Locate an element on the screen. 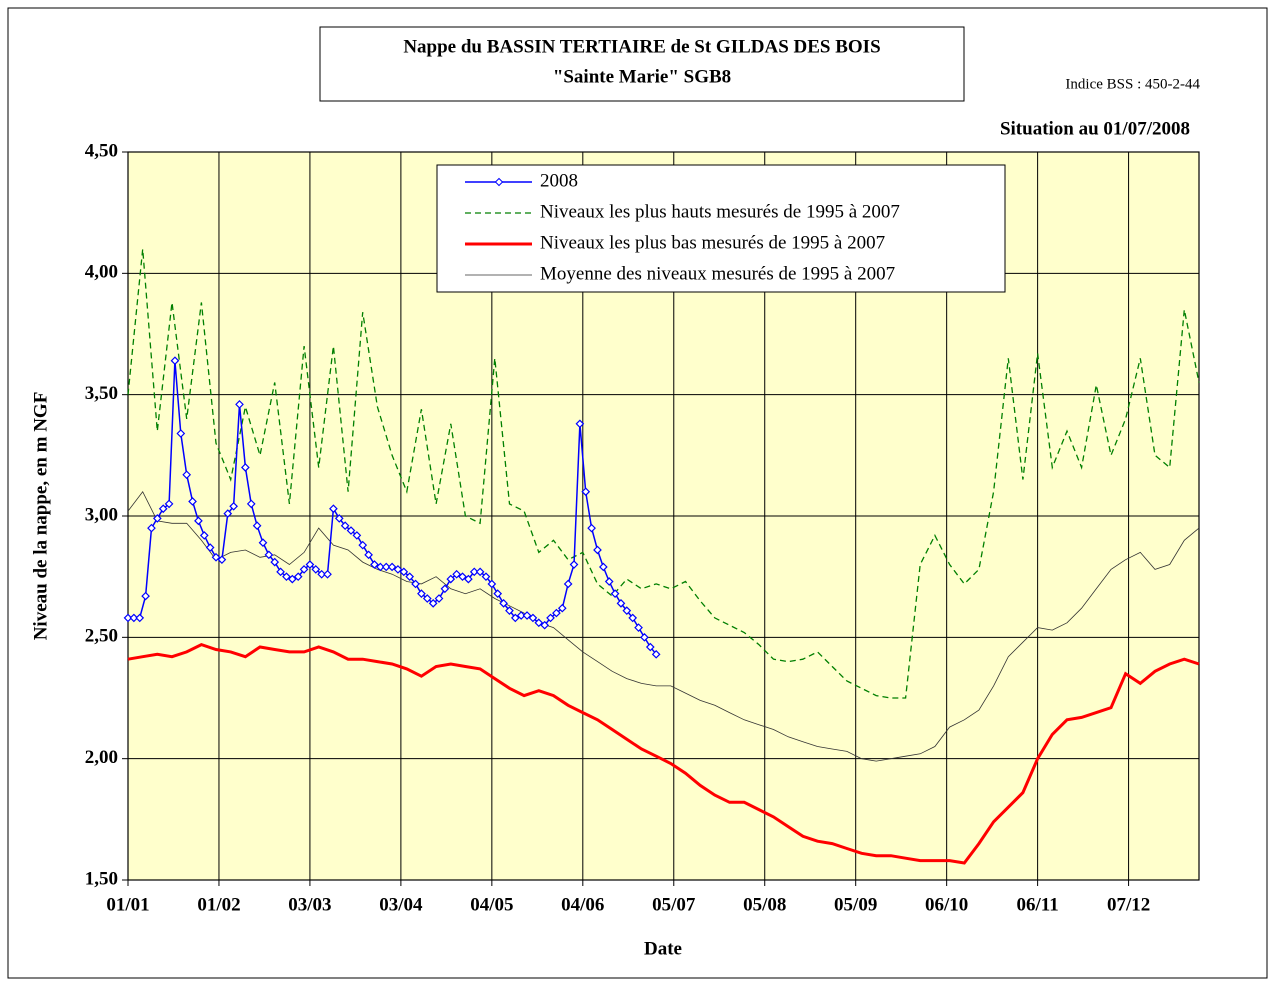 The image size is (1275, 986). y-tick-label: 2,00 is located at coordinates (101, 757).